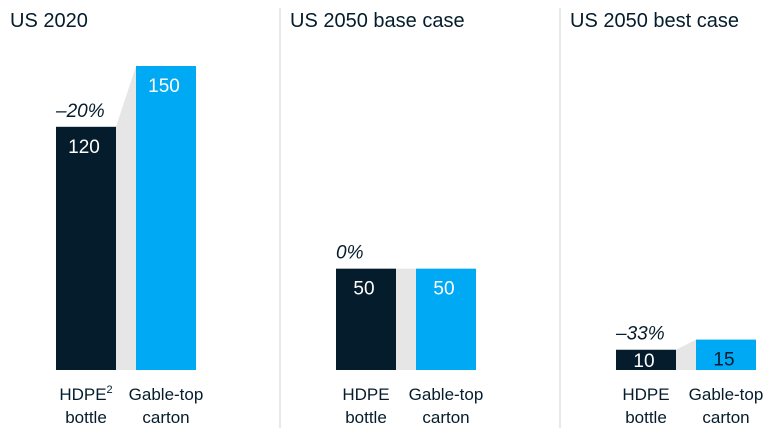  I want to click on category-label-carton-3: Gable-top, so click(726, 394).